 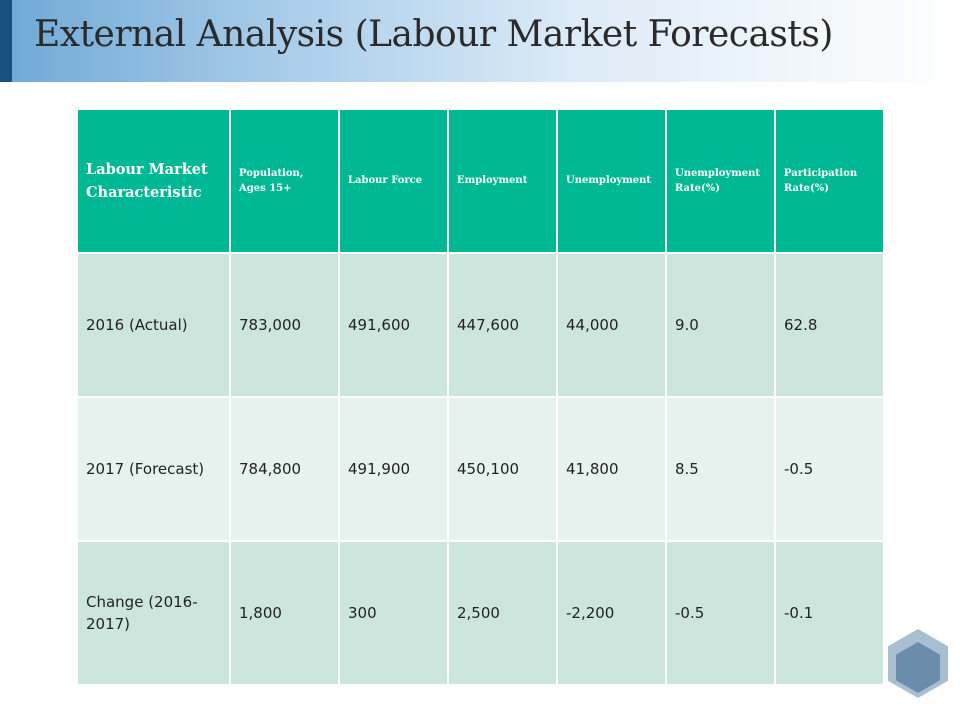 I want to click on title-accent-bar, so click(x=6, y=41).